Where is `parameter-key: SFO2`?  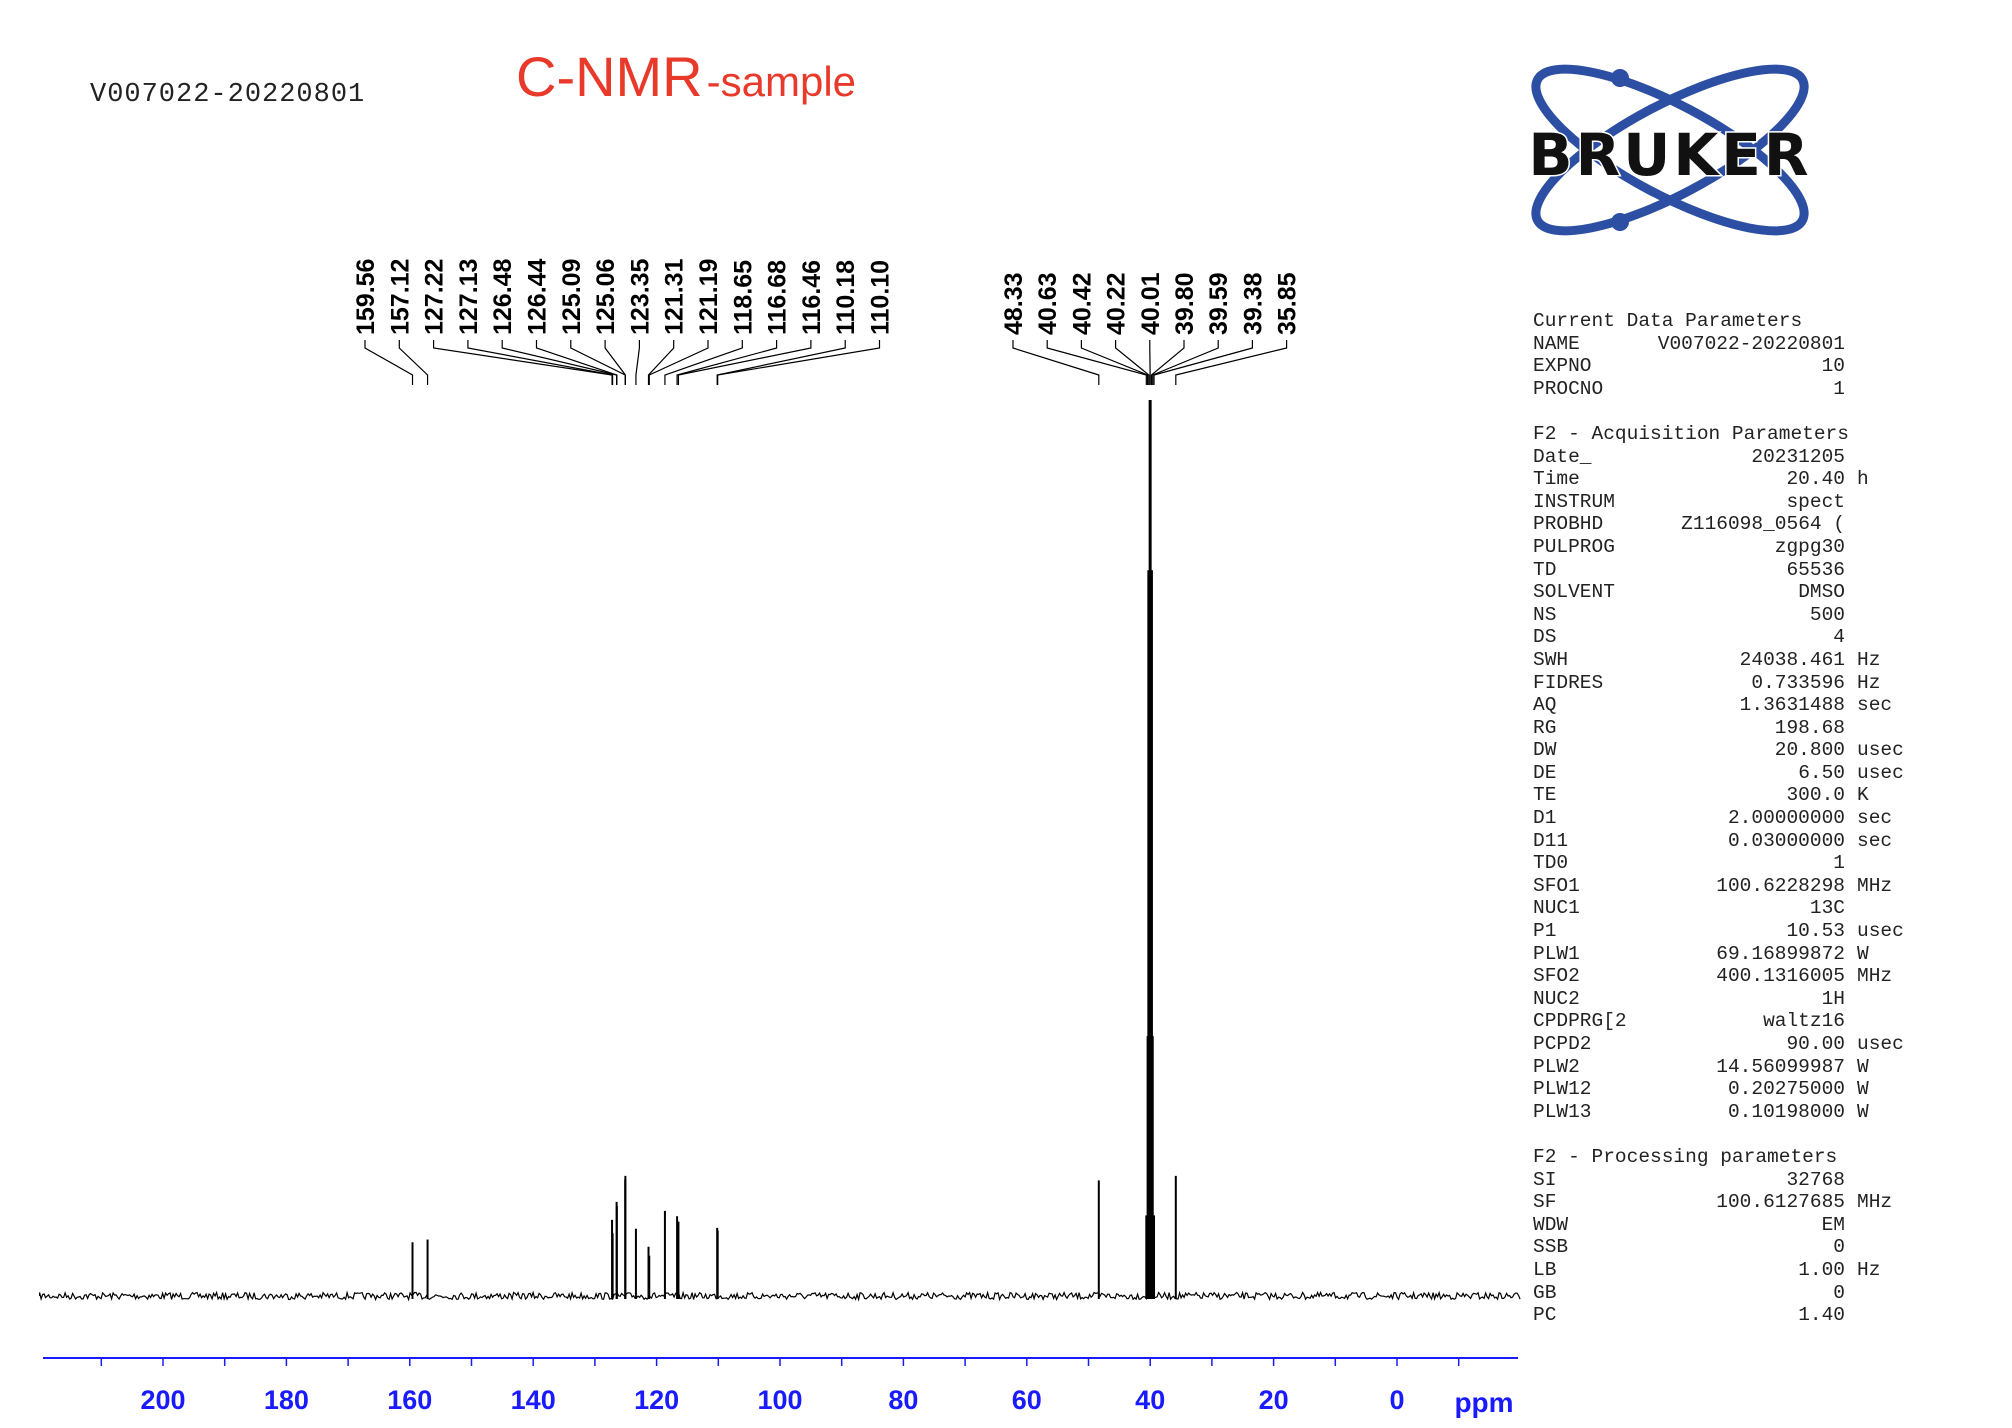
parameter-key: SFO2 is located at coordinates (1556, 976).